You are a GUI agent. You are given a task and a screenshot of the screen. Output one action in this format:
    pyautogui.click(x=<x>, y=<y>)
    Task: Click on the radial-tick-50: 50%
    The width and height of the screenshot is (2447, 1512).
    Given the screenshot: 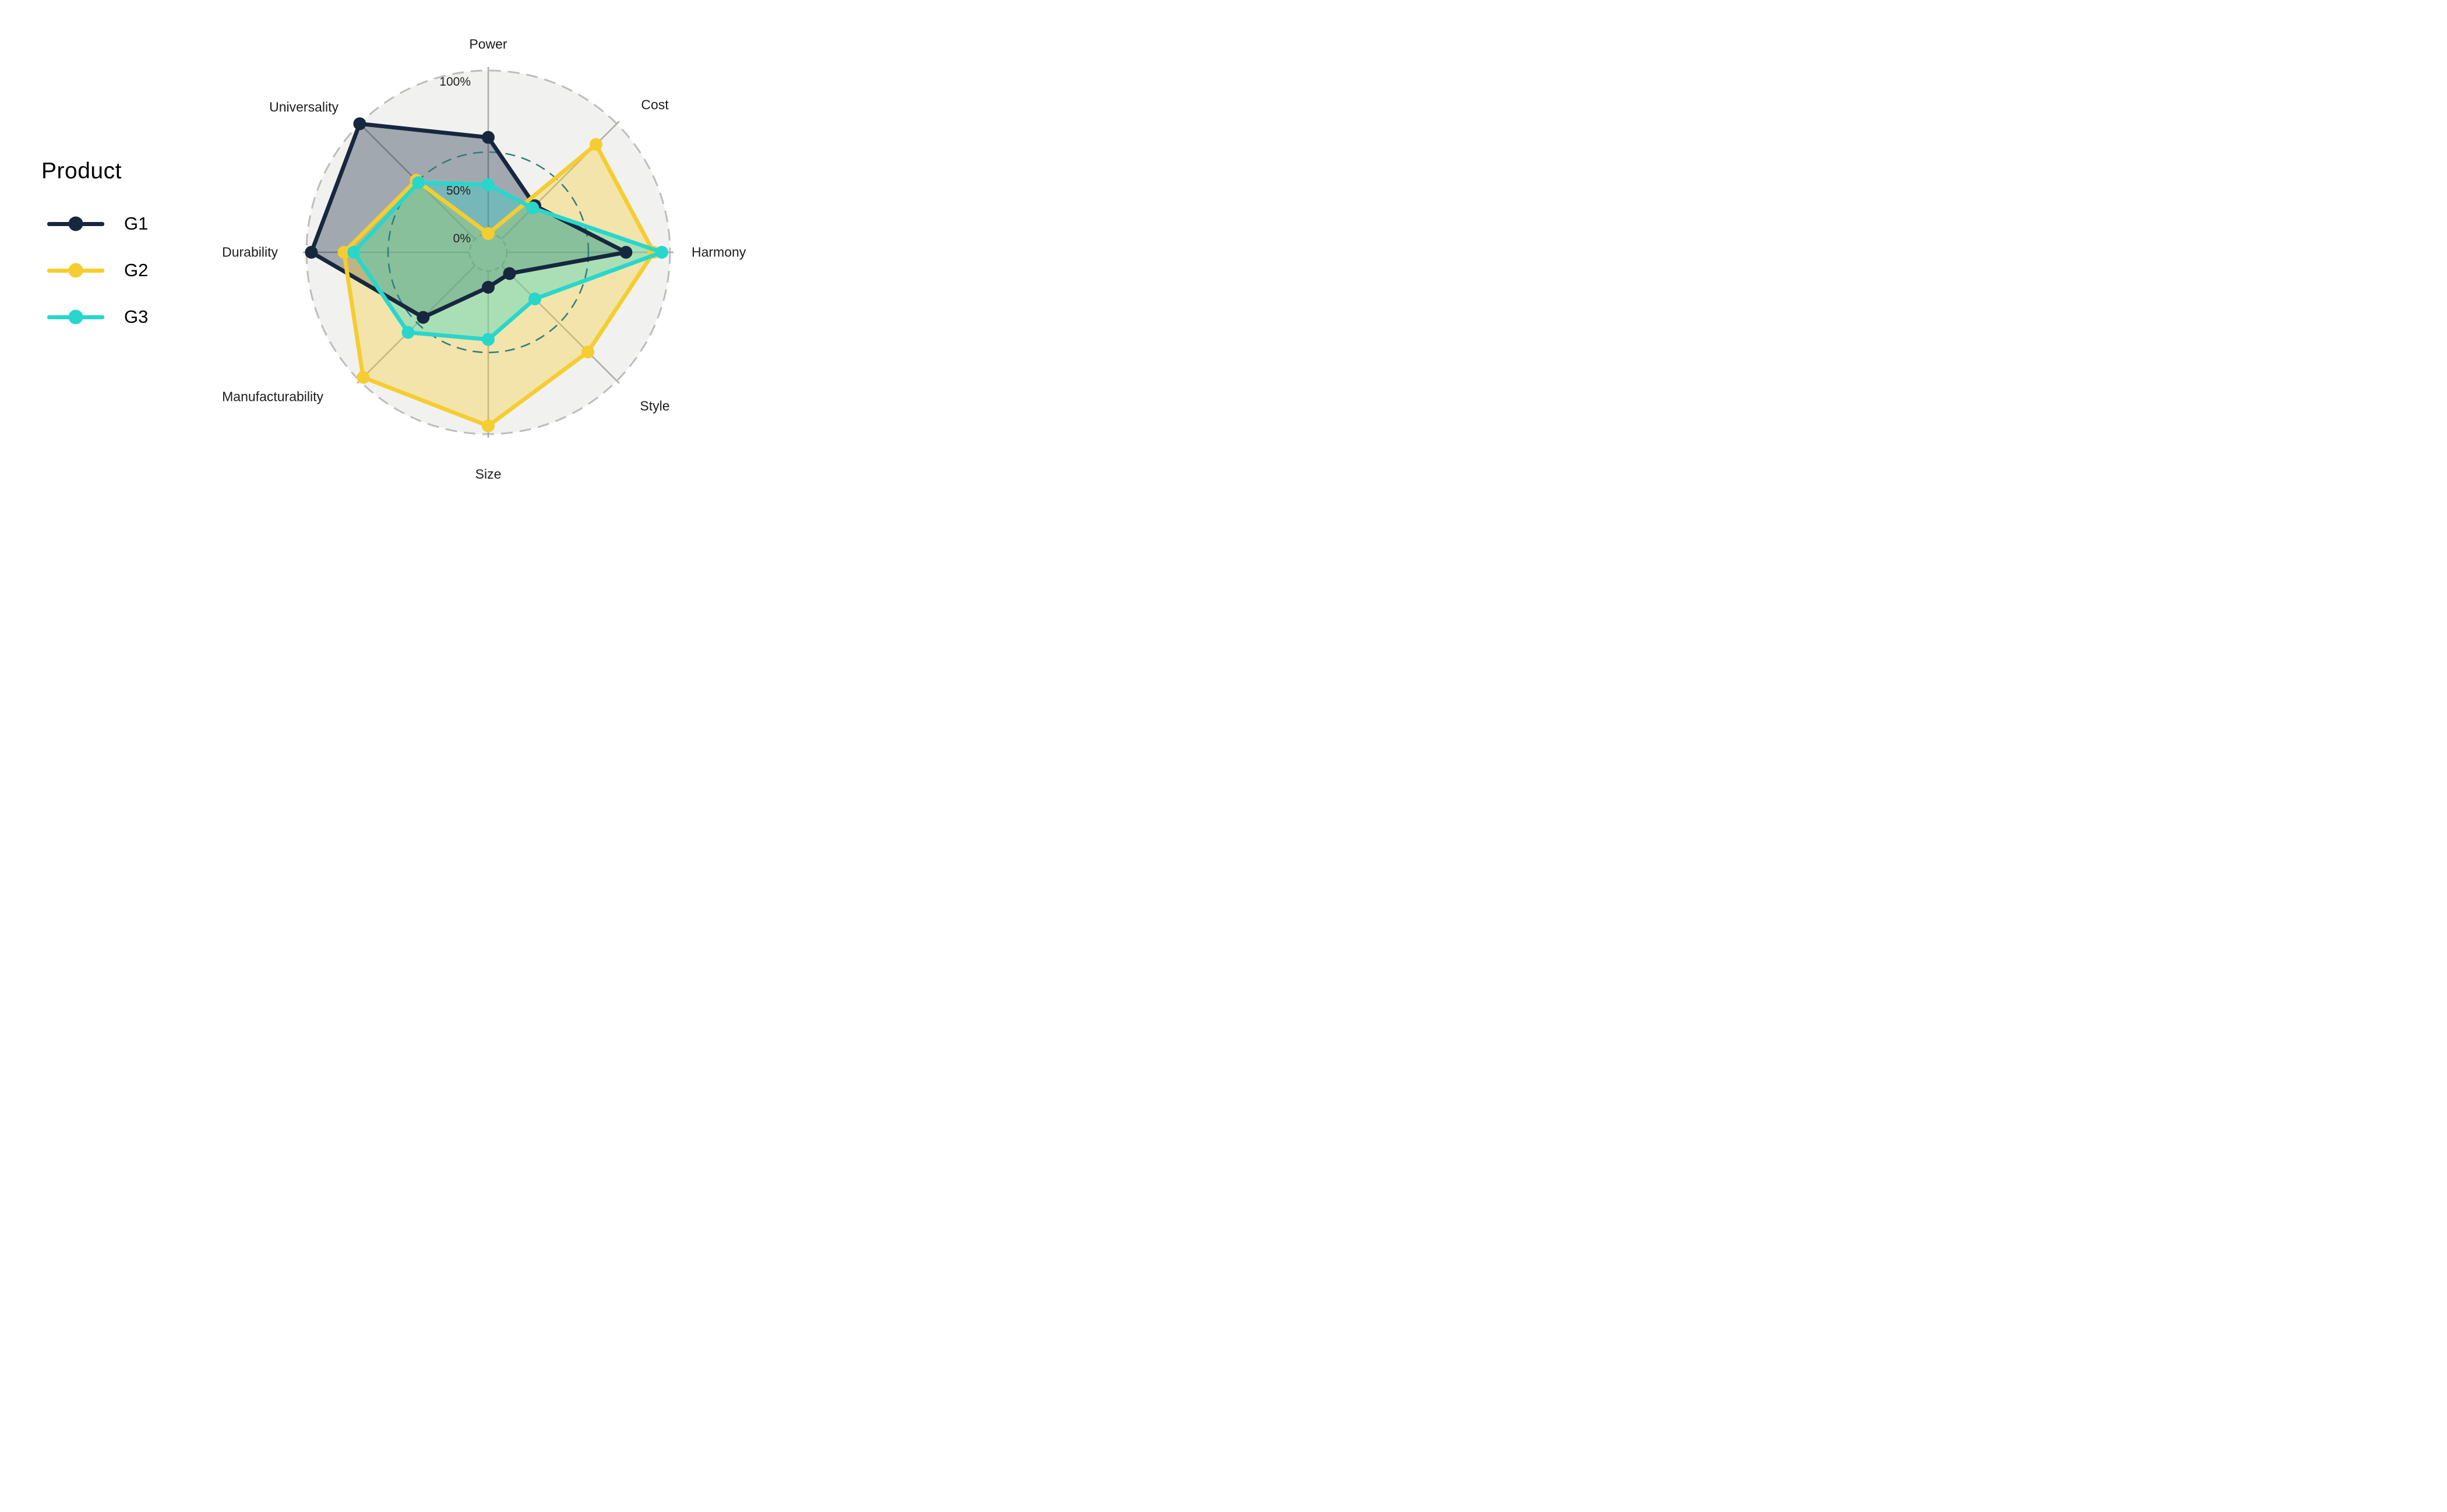 What is the action you would take?
    pyautogui.click(x=458, y=191)
    